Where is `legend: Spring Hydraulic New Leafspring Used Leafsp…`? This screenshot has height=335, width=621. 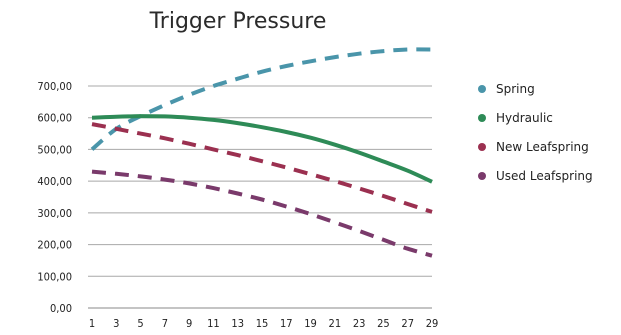
legend: Spring Hydraulic New Leafspring Used Leafsp… is located at coordinates (535, 132).